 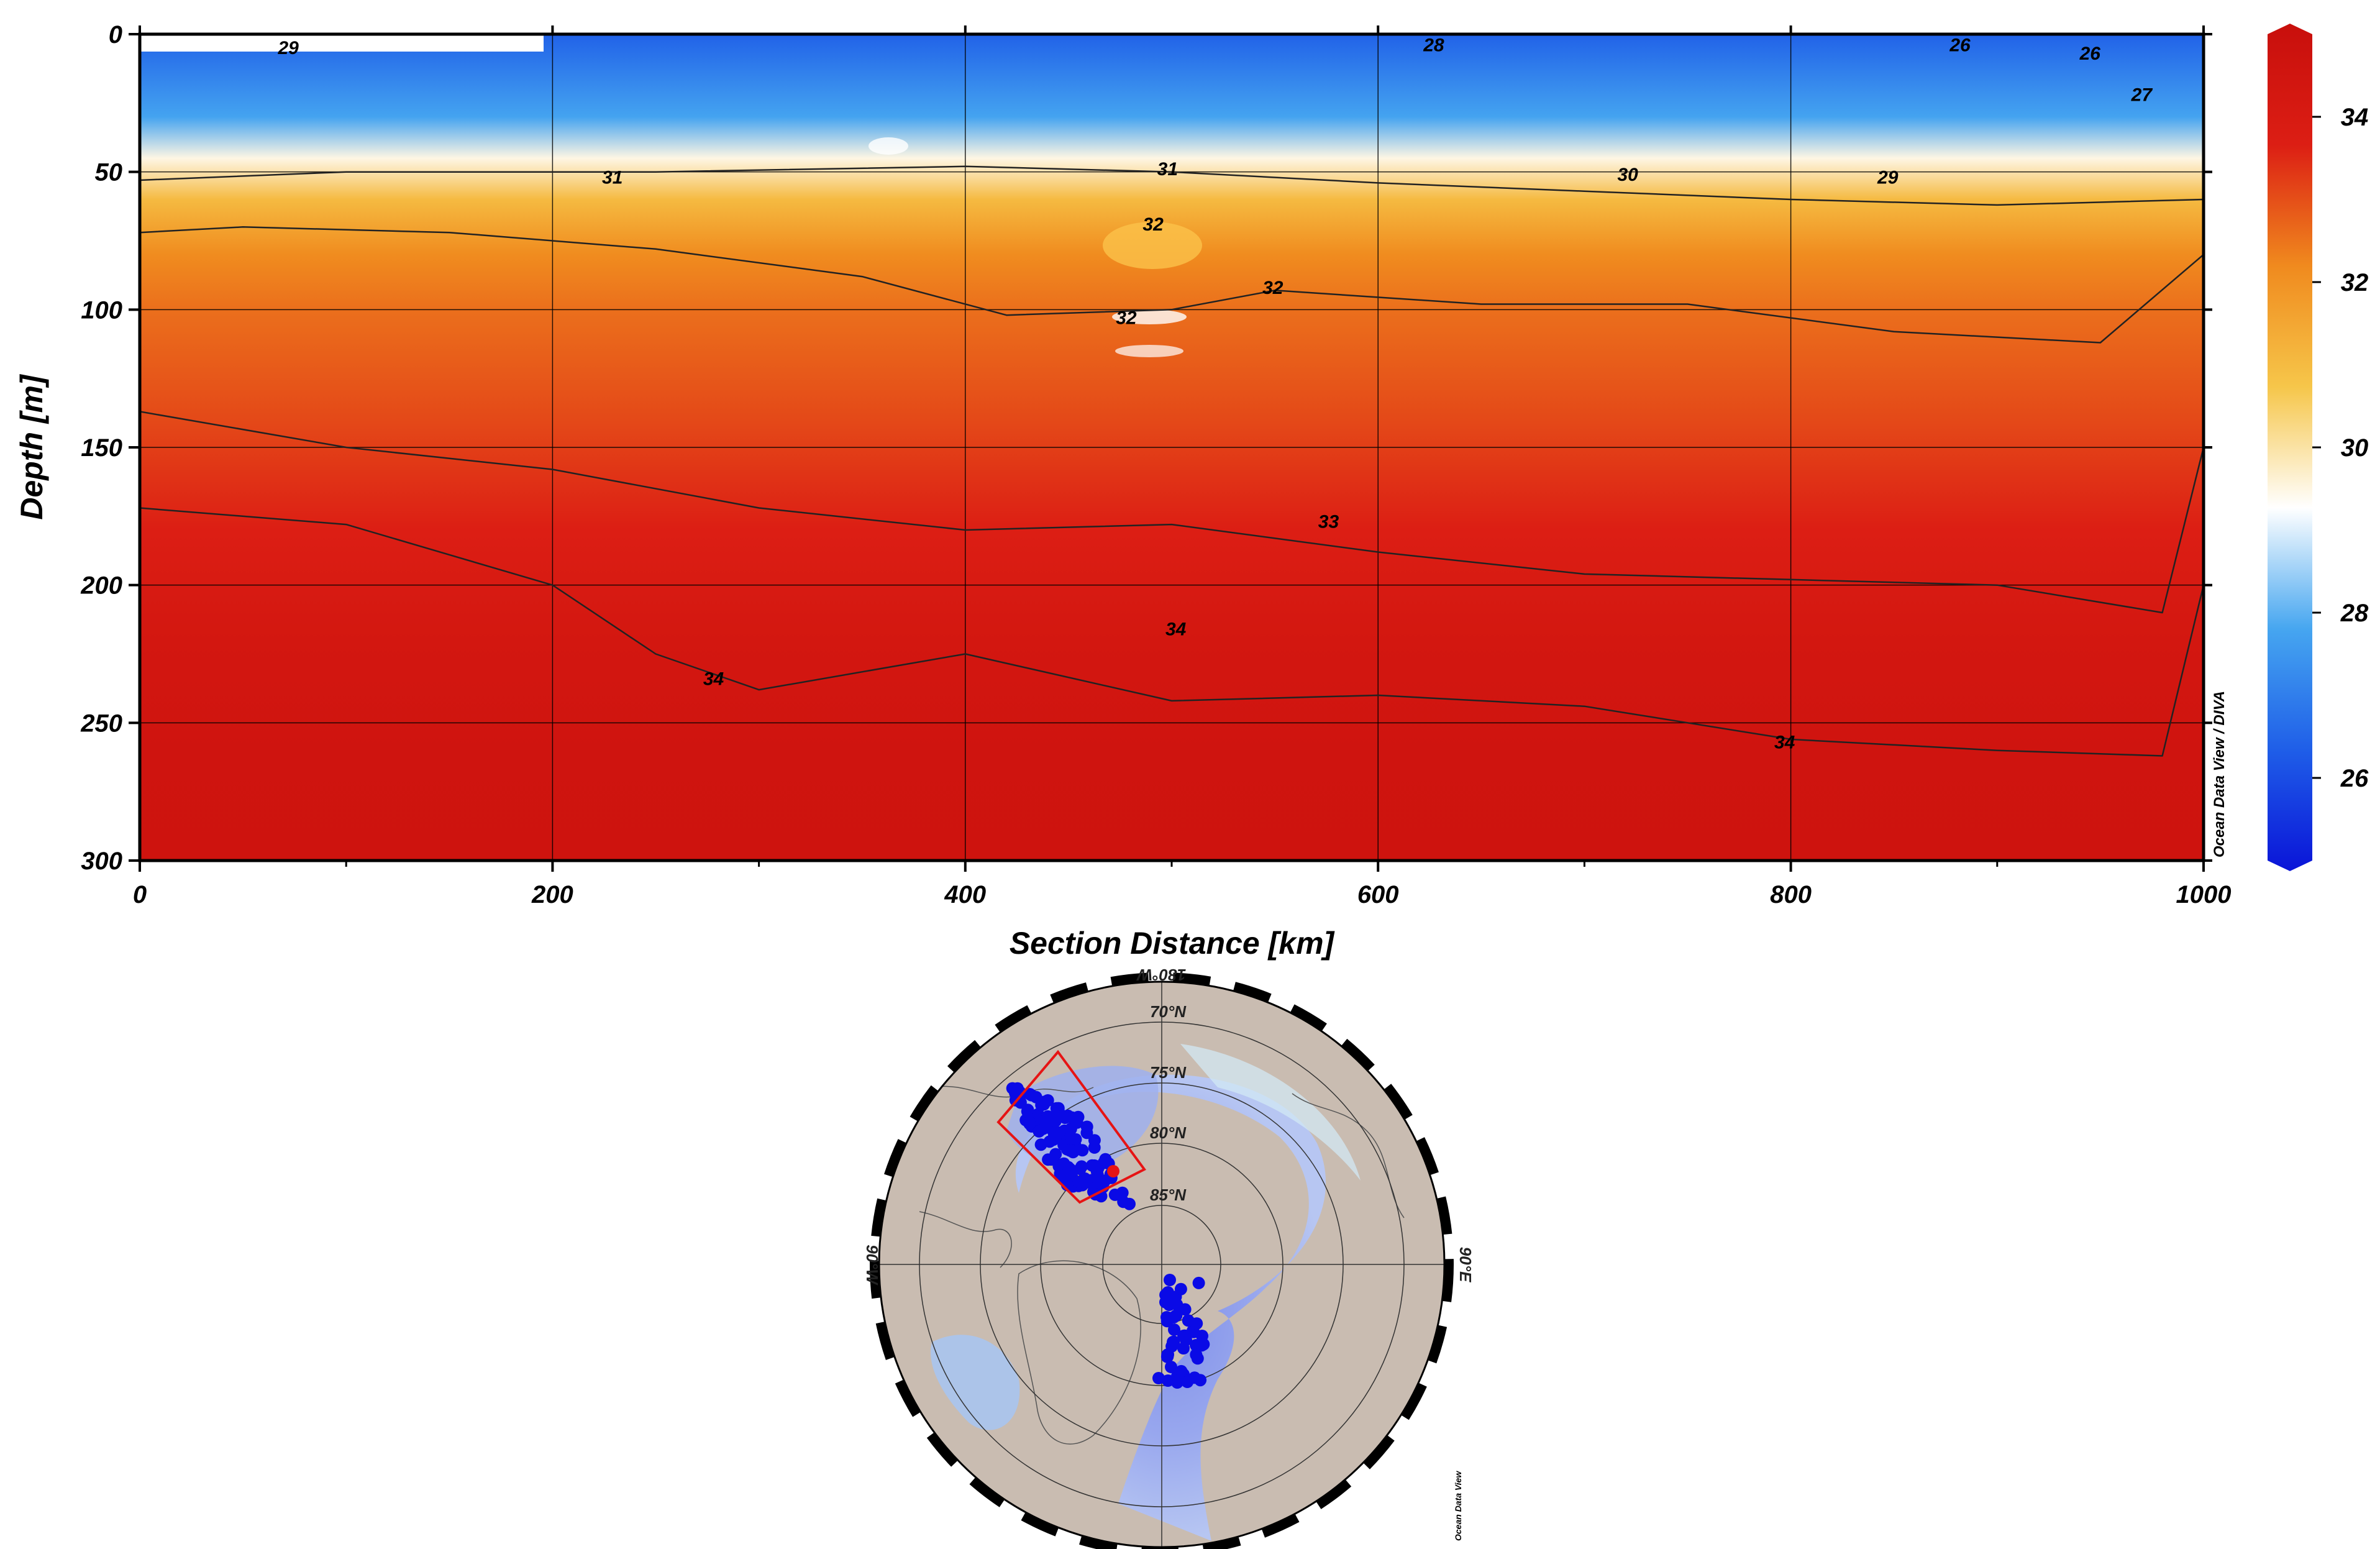 What do you see at coordinates (965, 894) in the screenshot?
I see `x-tick-label: 400` at bounding box center [965, 894].